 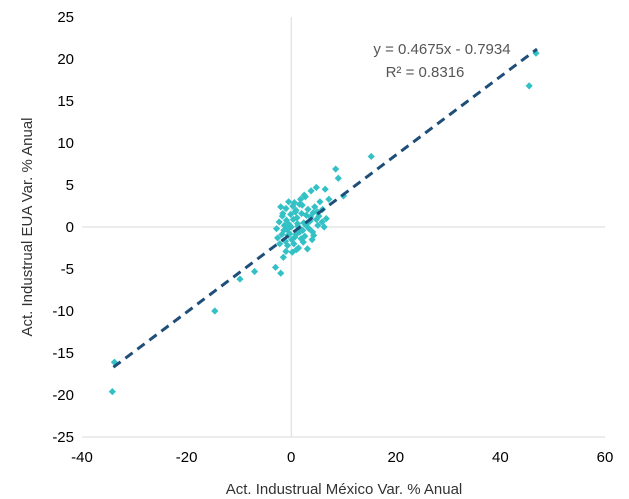 I want to click on x-tick-label: 0, so click(x=291, y=457).